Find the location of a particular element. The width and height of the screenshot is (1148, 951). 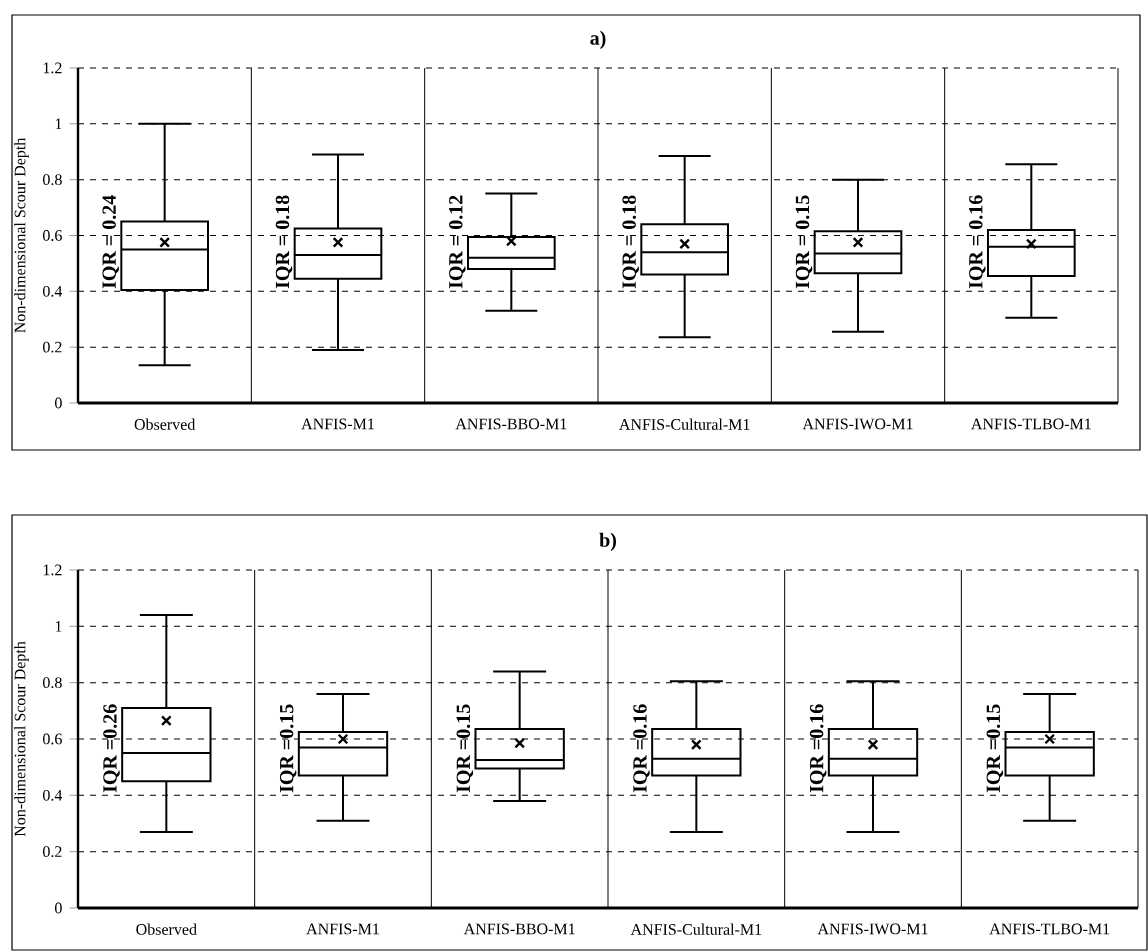

annotation: IQR = 0.12 is located at coordinates (457, 242).